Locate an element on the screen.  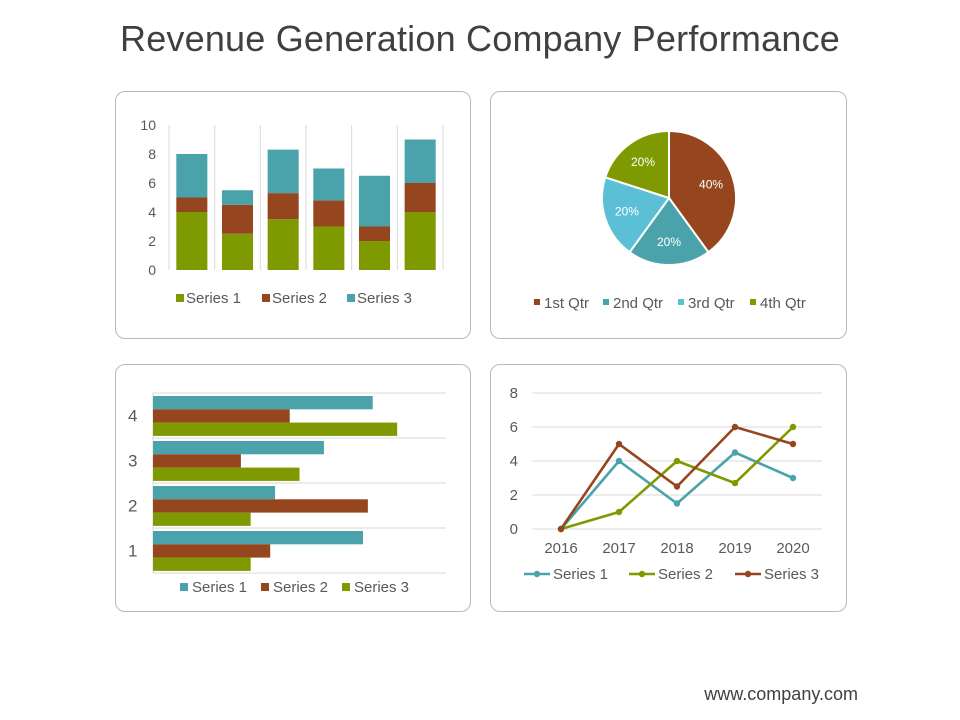
horizontal-bar-chart: 1 2 3 4 Series 1 Series 2 Series 3 is located at coordinates (287, 494).